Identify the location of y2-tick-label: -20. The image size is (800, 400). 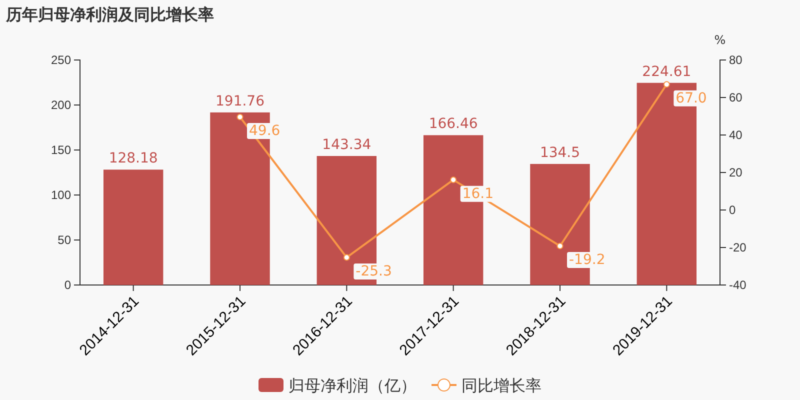
(738, 247).